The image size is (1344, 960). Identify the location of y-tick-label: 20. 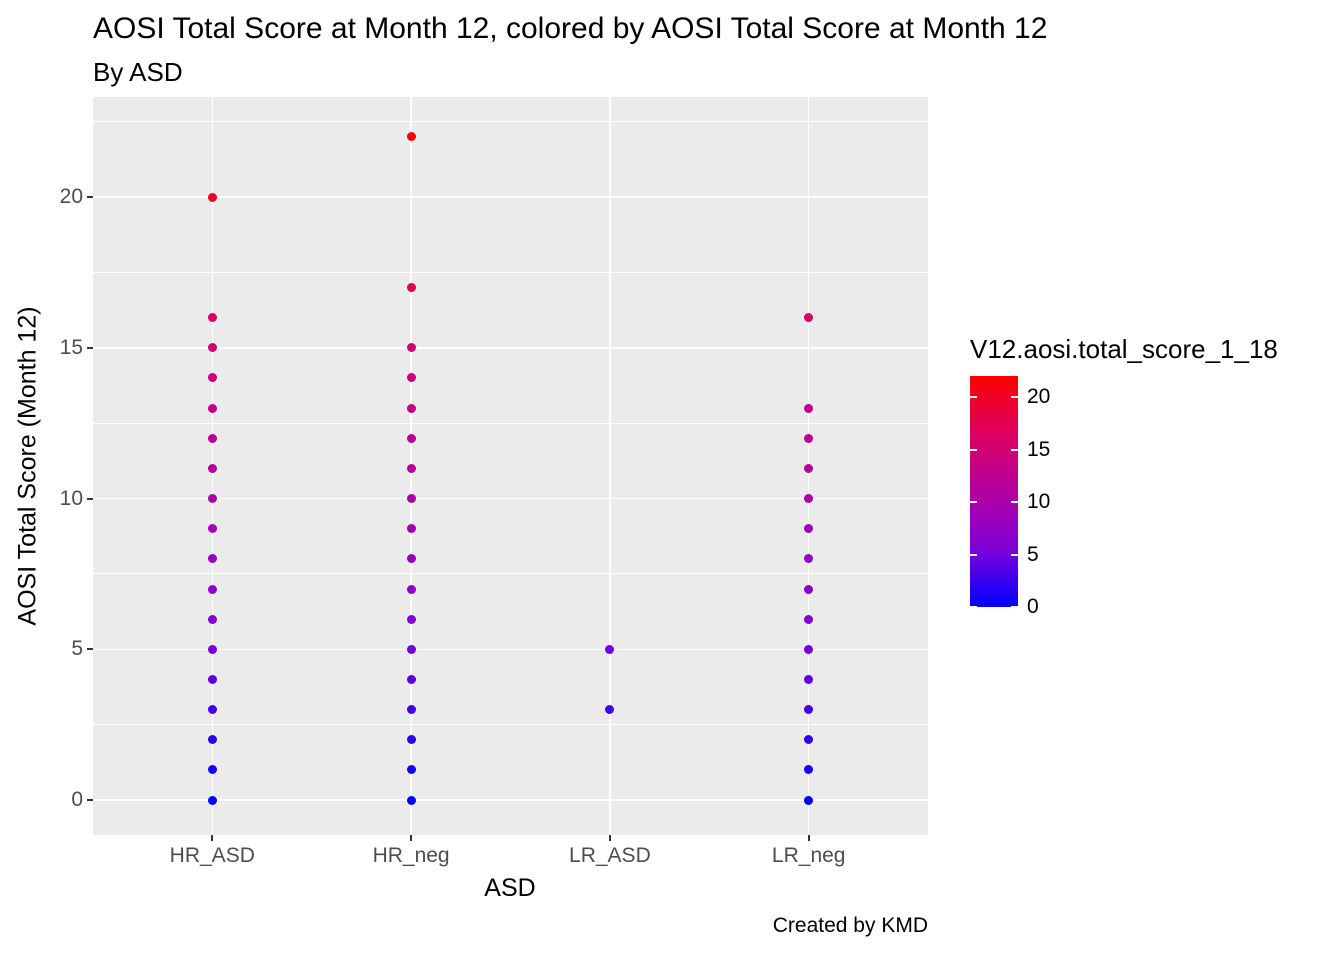
(71, 197).